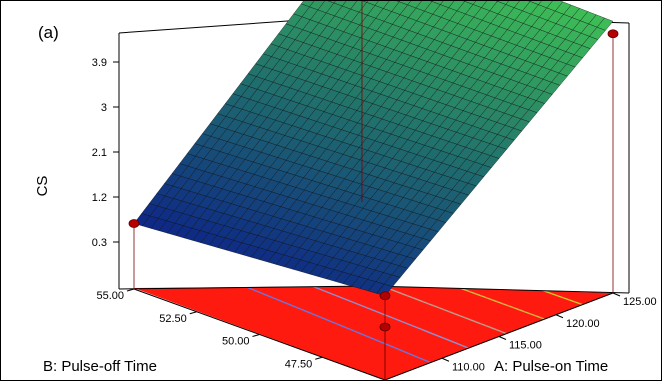 The width and height of the screenshot is (662, 381). Describe the element at coordinates (583, 324) in the screenshot. I see `x-tick-label: 120.00` at that location.